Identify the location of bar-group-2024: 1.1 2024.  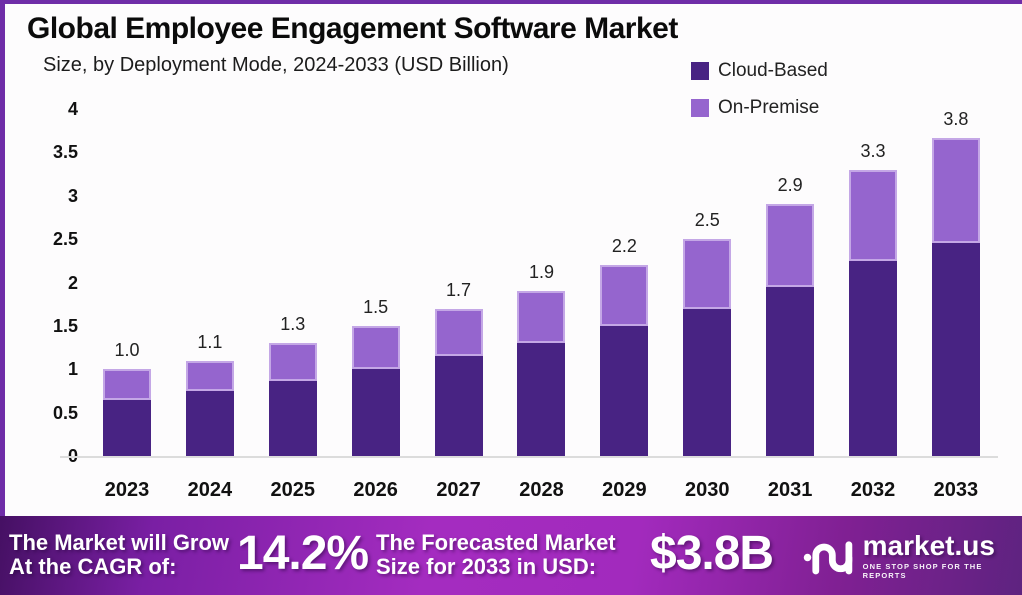
(209, 305).